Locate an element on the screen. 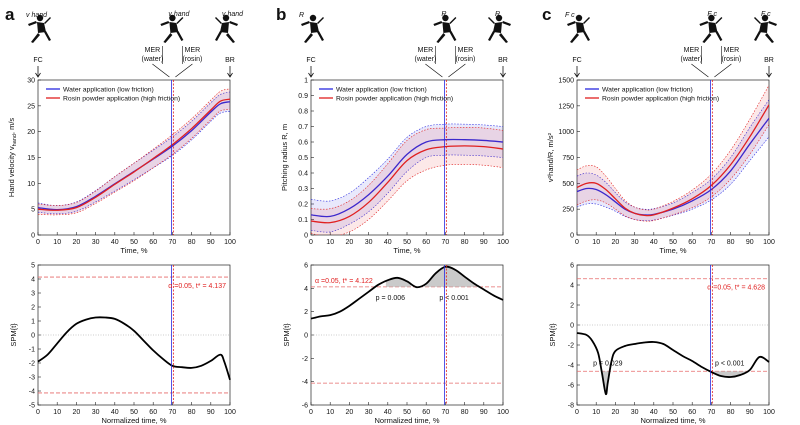 This screenshot has width=800, height=425. panel-a-spm-xtick-label: 80 is located at coordinates (192, 412).